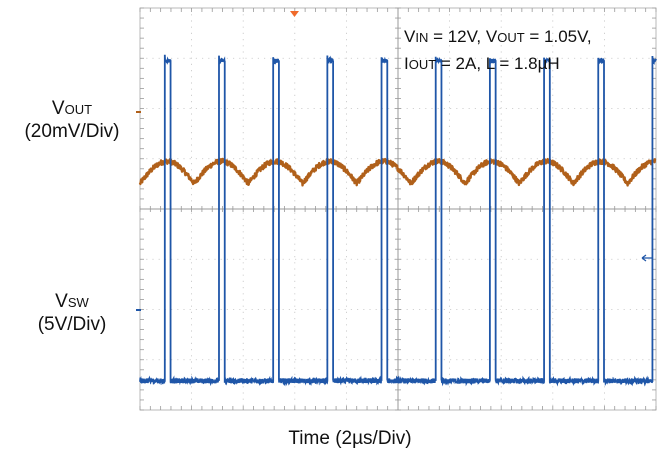 The image size is (666, 457). Describe the element at coordinates (72, 313) in the screenshot. I see `vsw-channel-label: VSW (5V/Div)` at that location.